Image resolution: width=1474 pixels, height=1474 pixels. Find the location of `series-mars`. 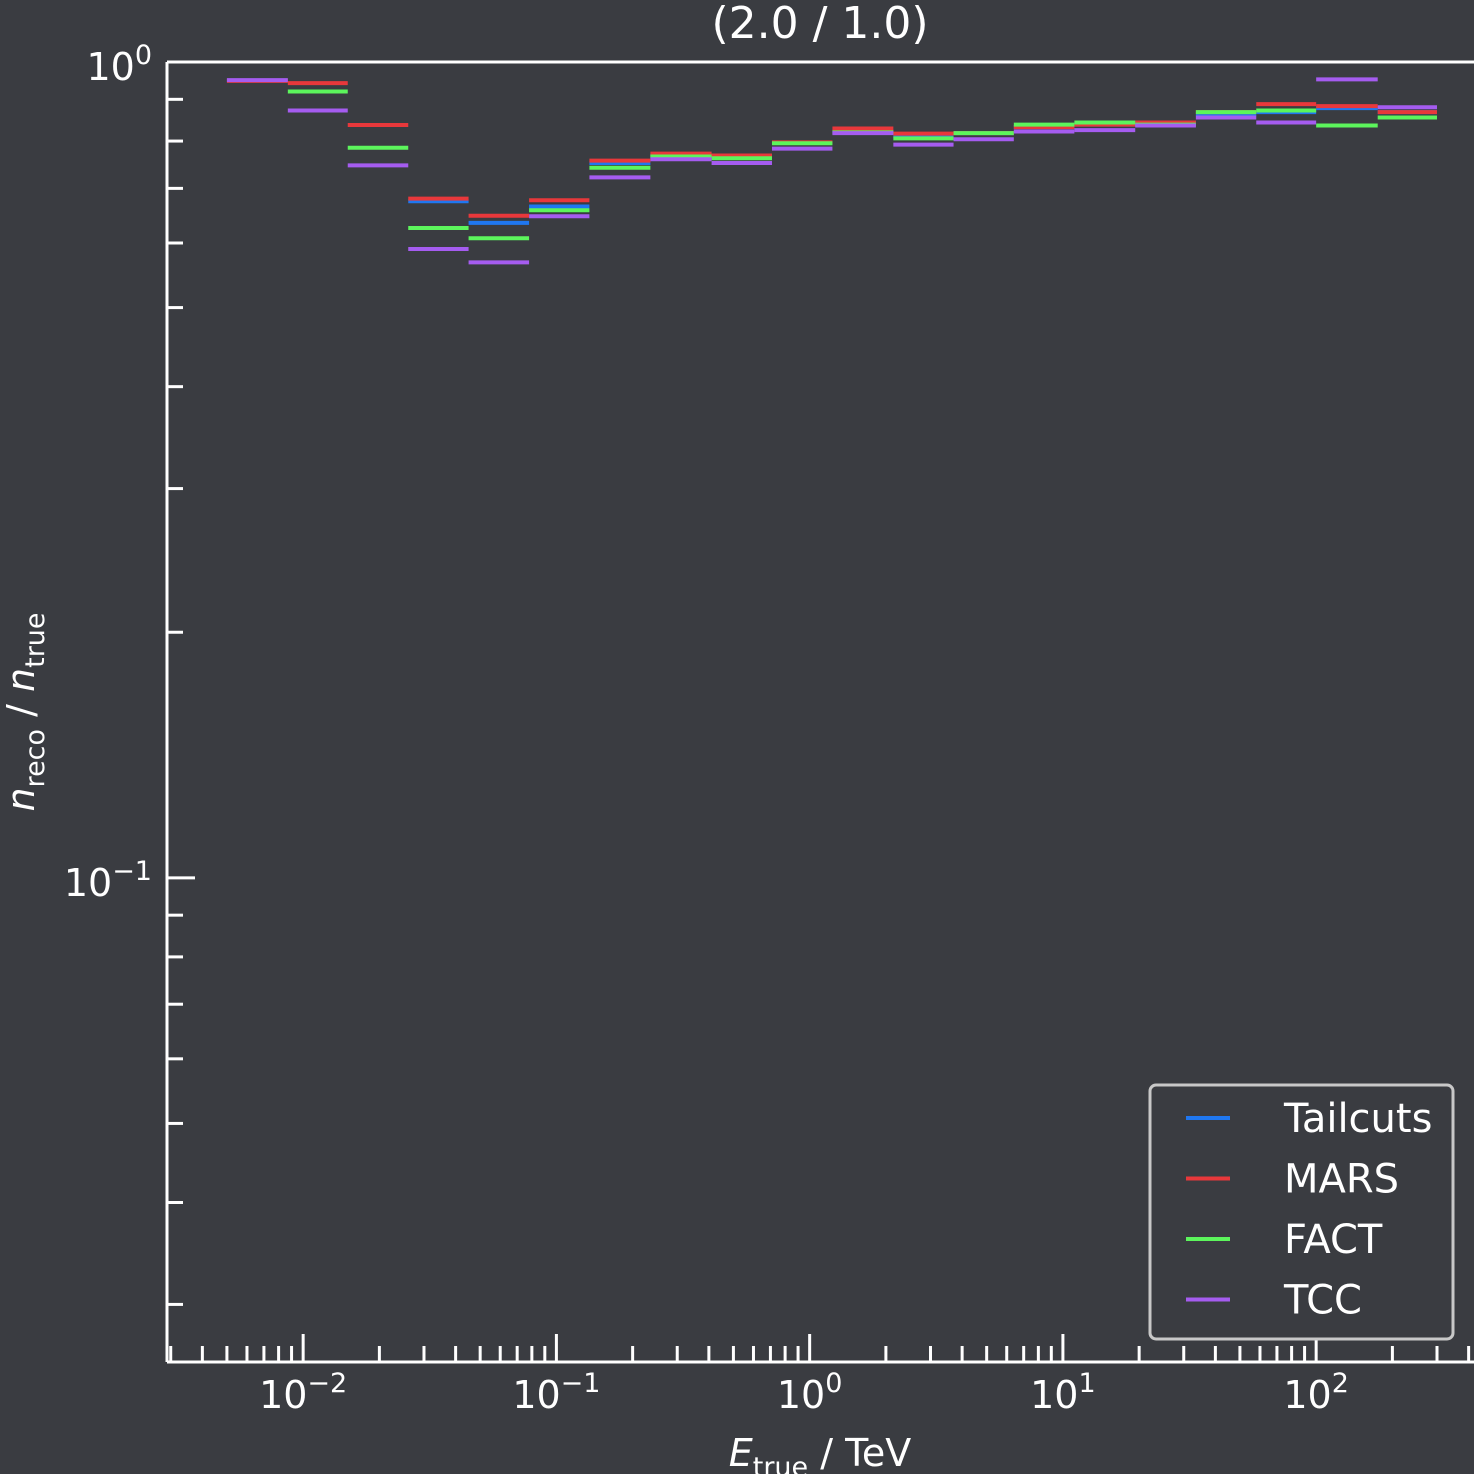

series-mars is located at coordinates (831, 148).